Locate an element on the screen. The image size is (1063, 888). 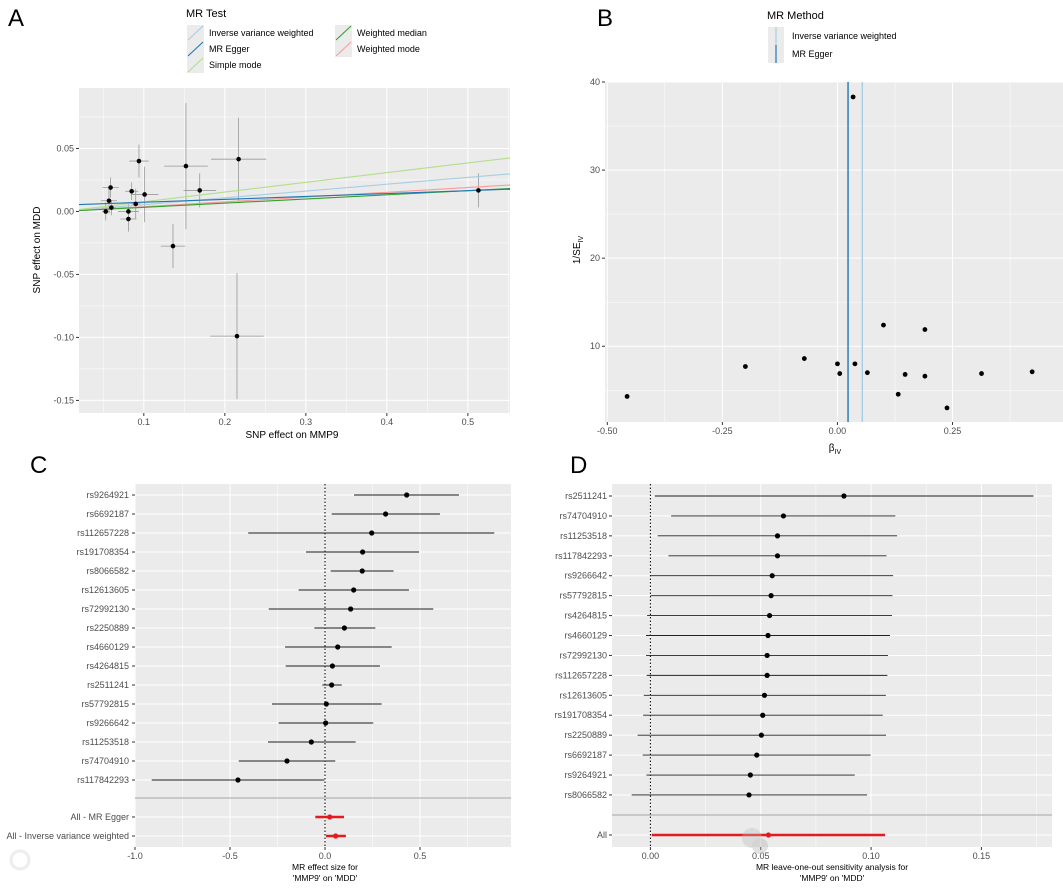
row-label: rs57792815 is located at coordinates (583, 596).